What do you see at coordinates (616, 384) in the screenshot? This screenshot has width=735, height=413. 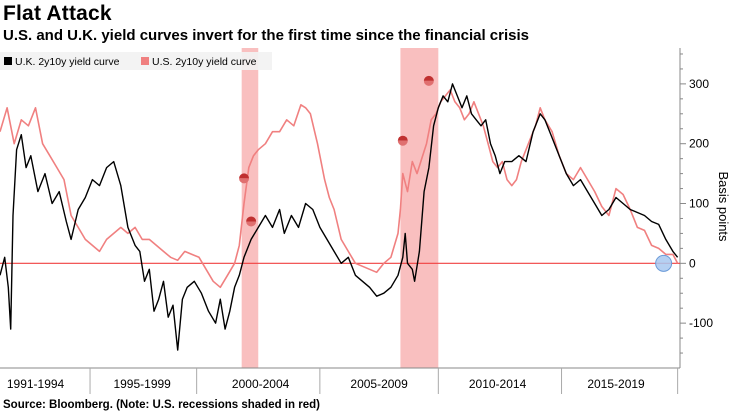 I see `x-tick-label: 2015-2019` at bounding box center [616, 384].